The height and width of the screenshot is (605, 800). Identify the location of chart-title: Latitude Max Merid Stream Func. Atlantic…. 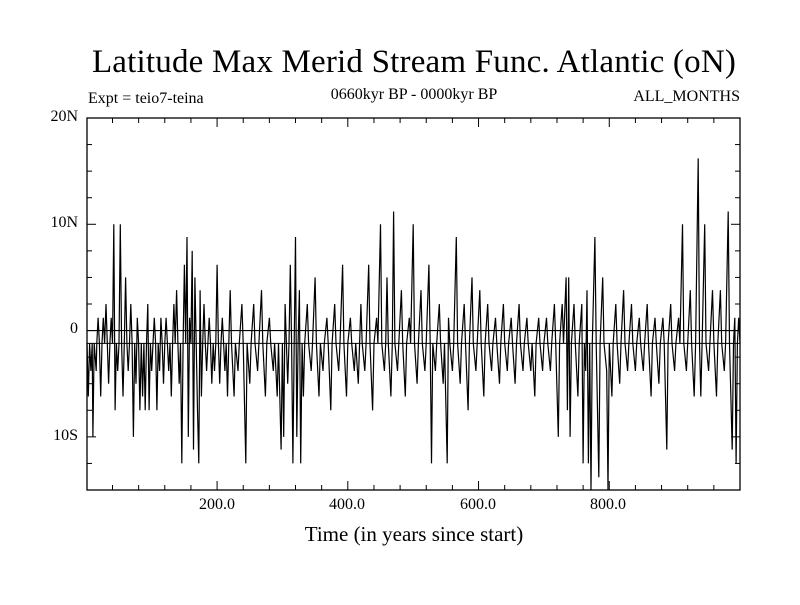
(414, 62).